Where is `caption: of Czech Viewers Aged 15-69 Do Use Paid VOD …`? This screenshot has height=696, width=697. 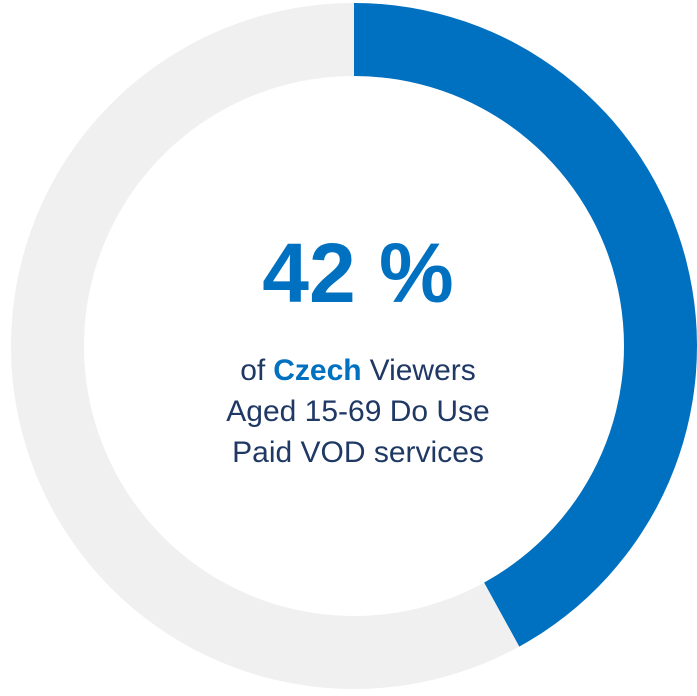
caption: of Czech Viewers Aged 15-69 Do Use Paid VOD … is located at coordinates (358, 411).